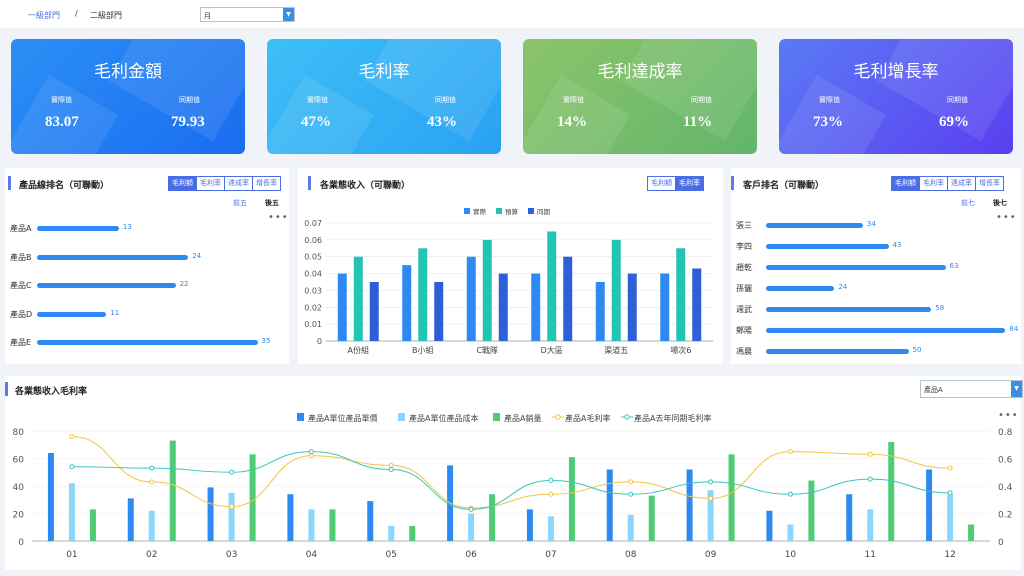 Image resolution: width=1024 pixels, height=576 pixels. Describe the element at coordinates (391, 555) in the screenshot. I see `x-tick-label: 05` at that location.